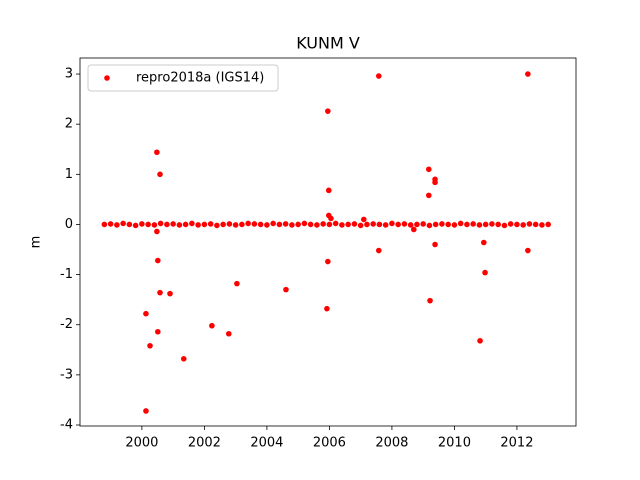 The height and width of the screenshot is (480, 640). What do you see at coordinates (69, 124) in the screenshot?
I see `y-tick-label: 2` at bounding box center [69, 124].